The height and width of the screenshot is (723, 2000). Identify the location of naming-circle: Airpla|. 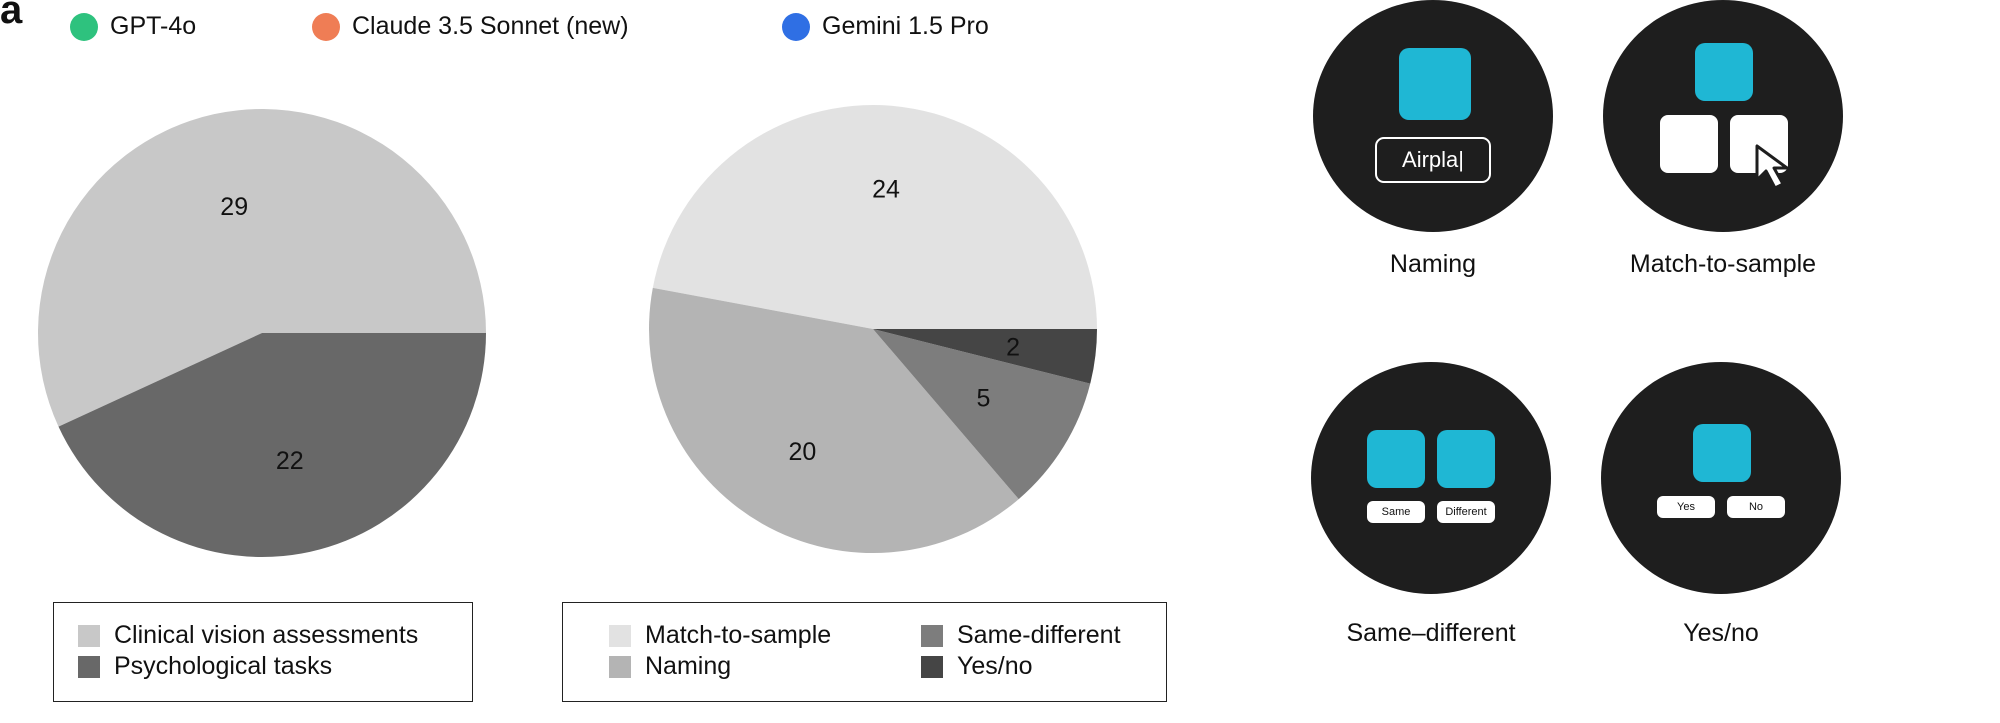
(1433, 116).